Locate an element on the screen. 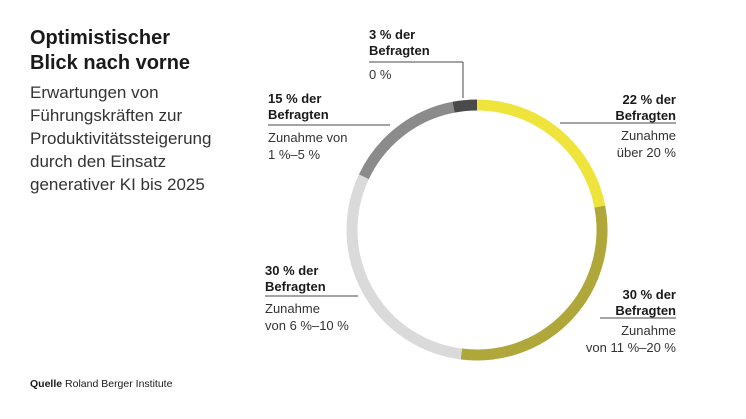 This screenshot has height=419, width=746. slice-4-head-line-1: 15 % der is located at coordinates (294, 98).